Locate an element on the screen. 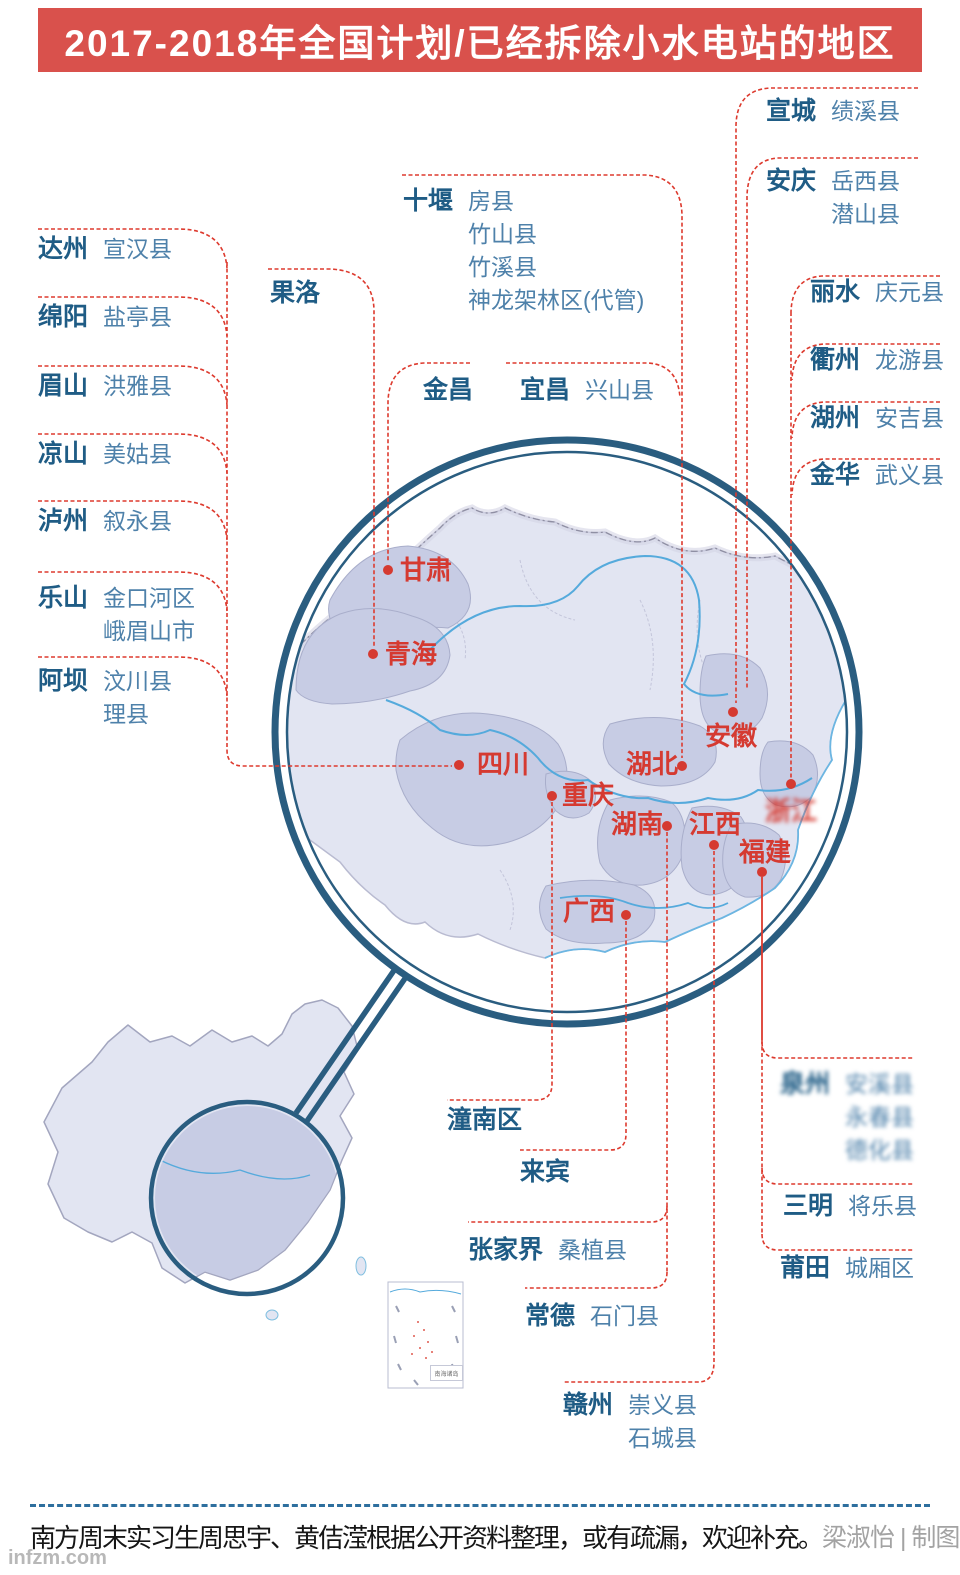 This screenshot has width=960, height=1575. footer-note: 南方周末实习生周思宇、黄佶滢根据公开资料整理，或有疏漏，欢迎补充。 is located at coordinates (427, 1538).